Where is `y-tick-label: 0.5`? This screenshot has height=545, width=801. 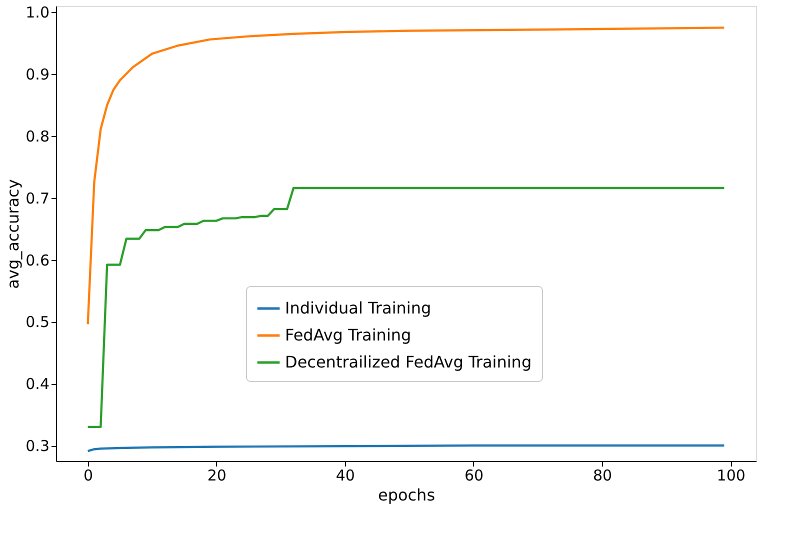
y-tick-label: 0.5 is located at coordinates (38, 322).